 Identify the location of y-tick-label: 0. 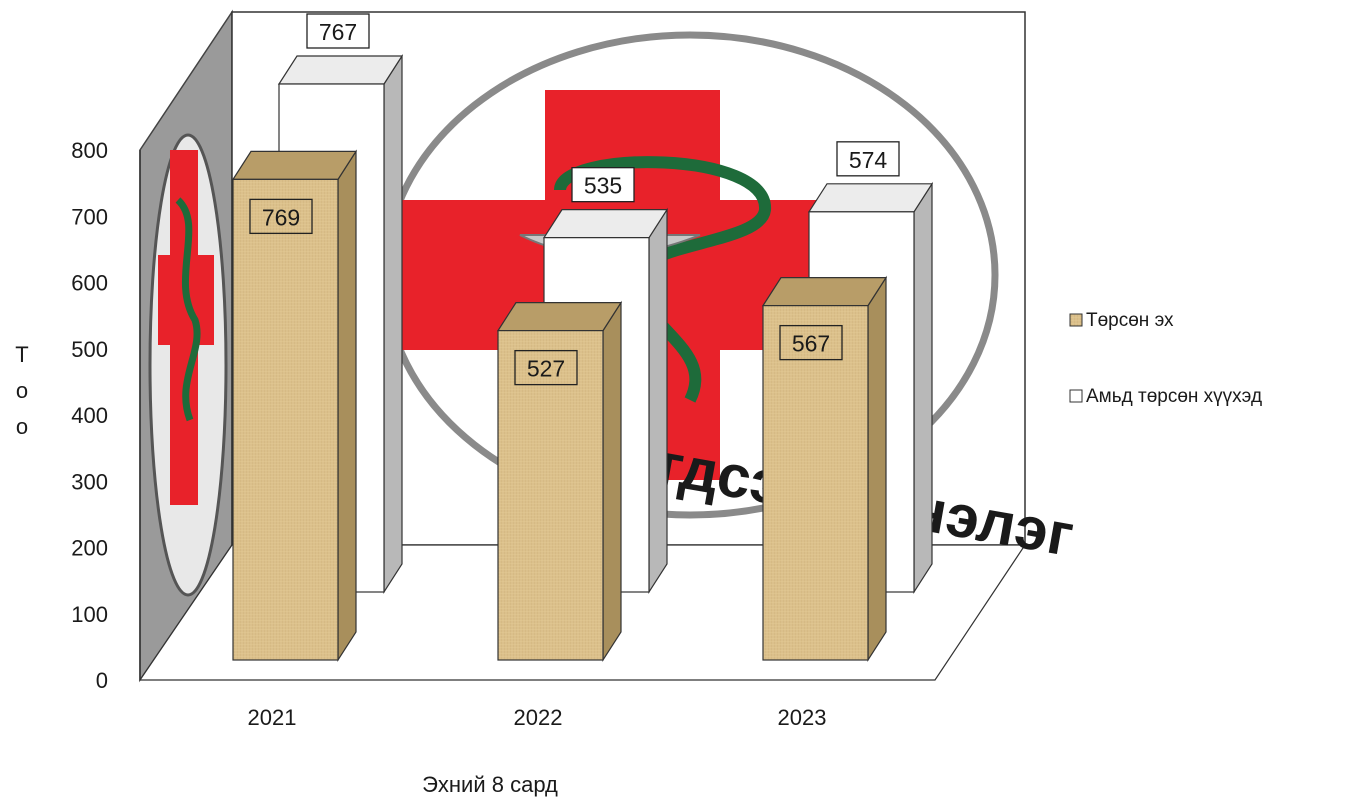
(102, 680).